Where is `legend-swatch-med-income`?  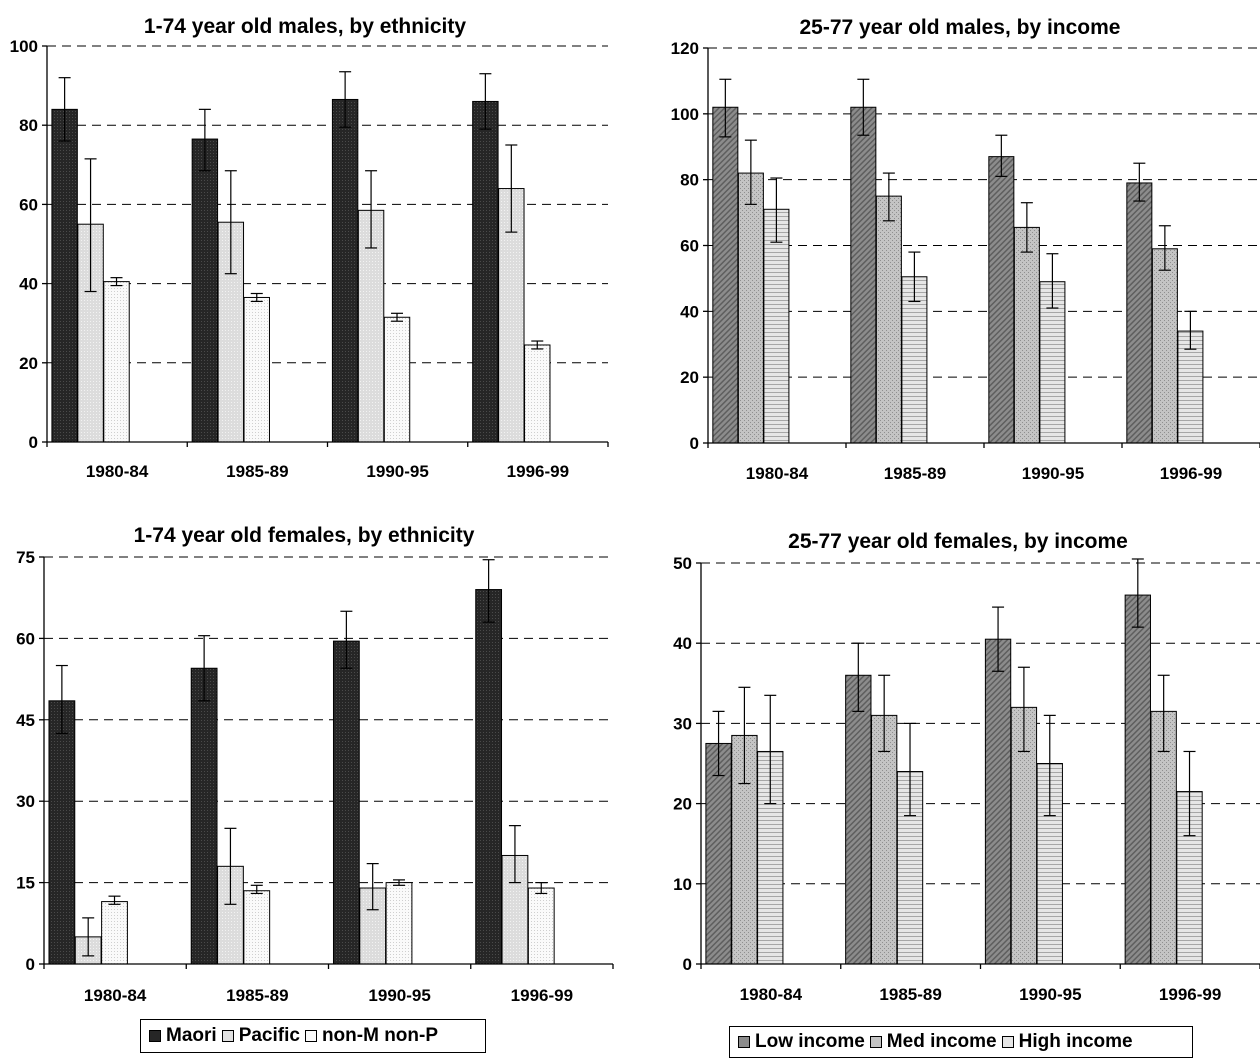 legend-swatch-med-income is located at coordinates (875, 1042).